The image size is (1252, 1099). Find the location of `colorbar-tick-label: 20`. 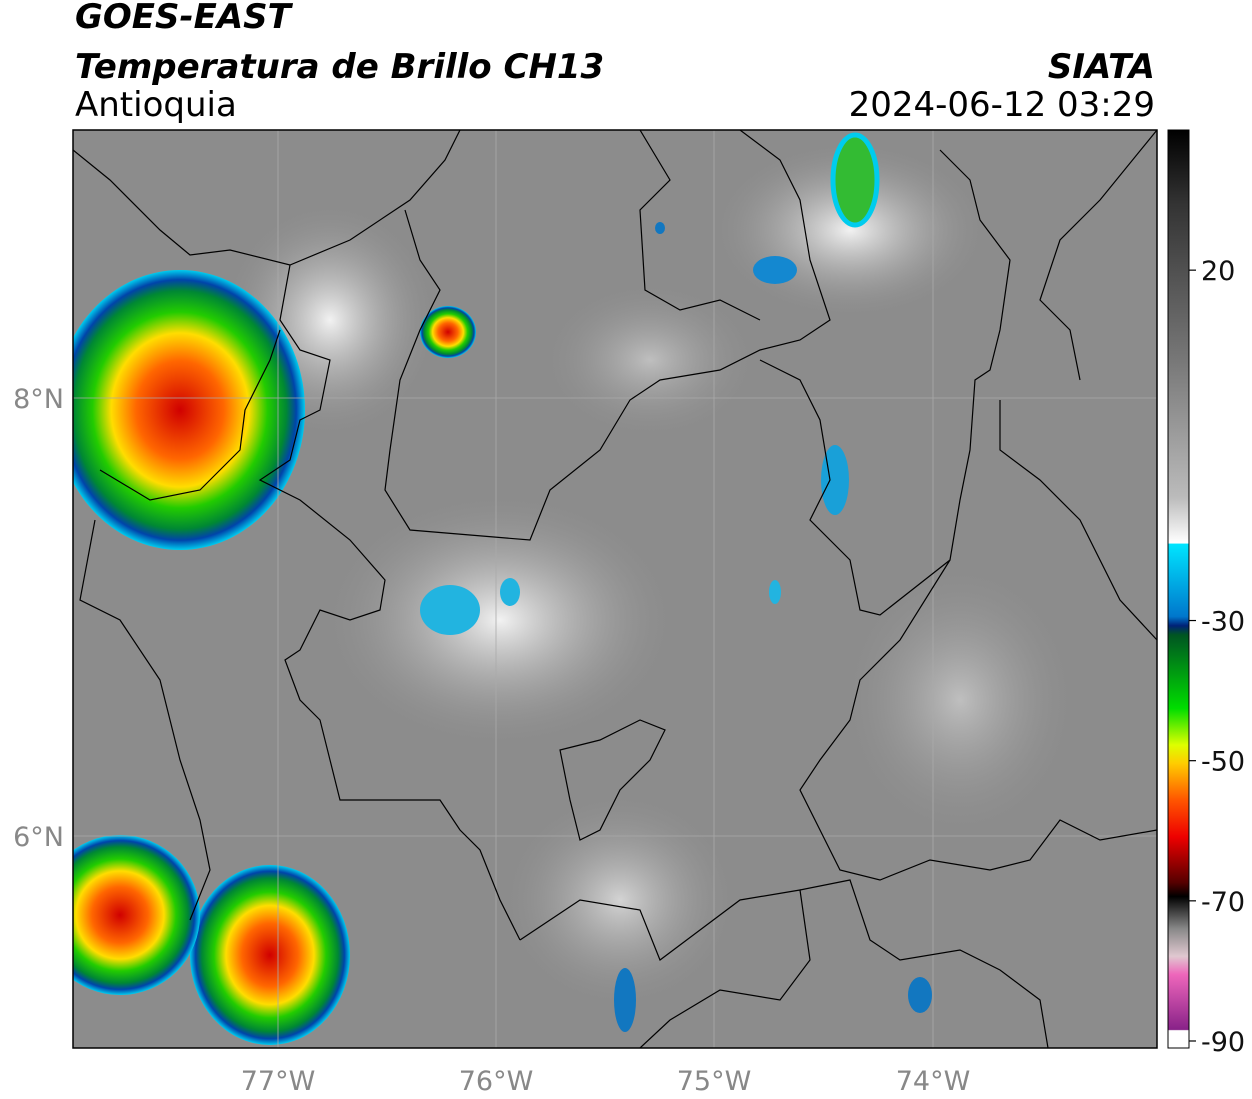

colorbar-tick-label: 20 is located at coordinates (1218, 271).